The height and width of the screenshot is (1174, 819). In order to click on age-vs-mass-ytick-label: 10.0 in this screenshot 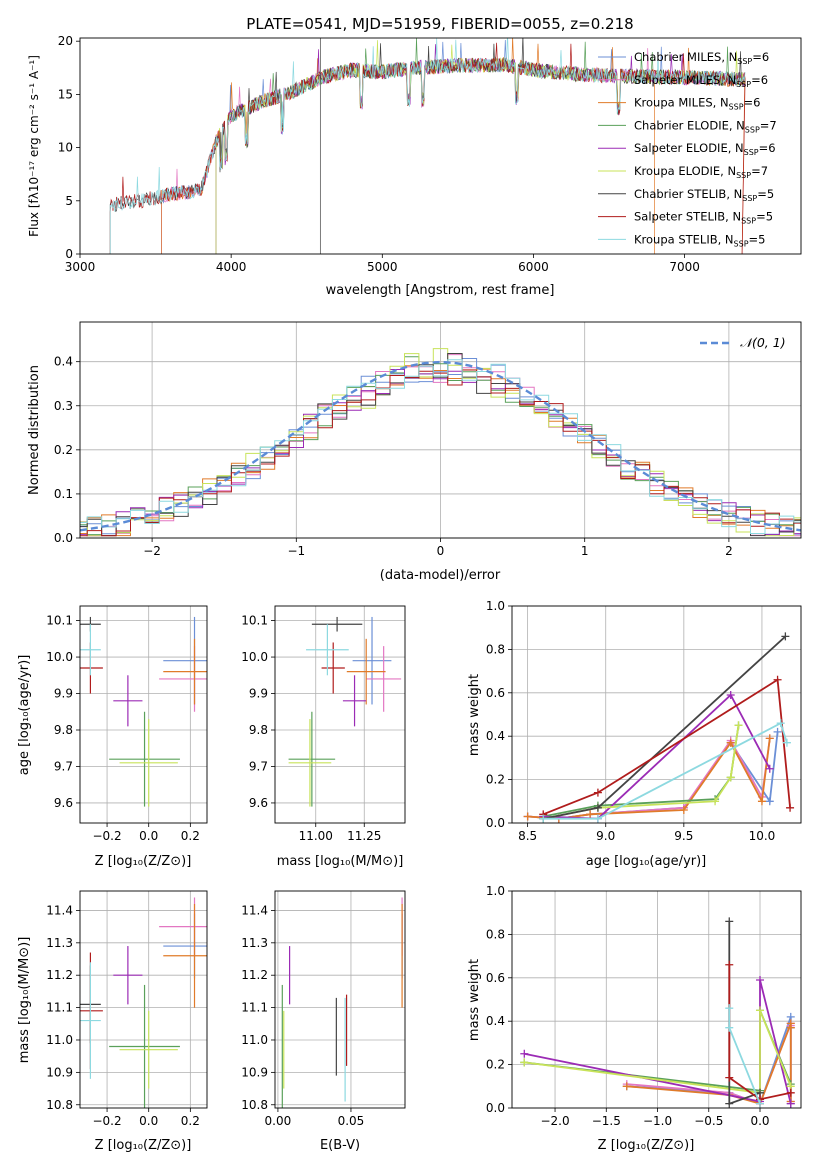, I will do `click(254, 657)`.